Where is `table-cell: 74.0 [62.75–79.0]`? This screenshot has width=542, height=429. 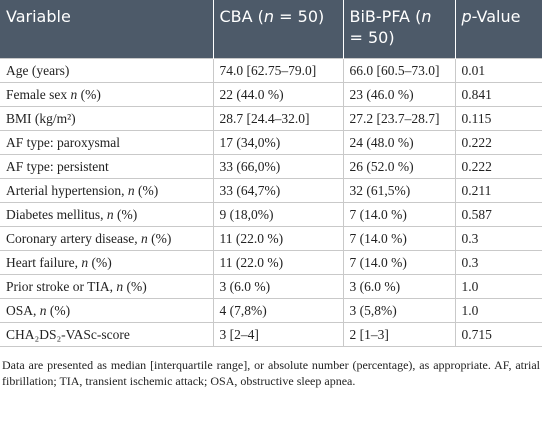
table-cell: 74.0 [62.75–79.0] is located at coordinates (278, 70).